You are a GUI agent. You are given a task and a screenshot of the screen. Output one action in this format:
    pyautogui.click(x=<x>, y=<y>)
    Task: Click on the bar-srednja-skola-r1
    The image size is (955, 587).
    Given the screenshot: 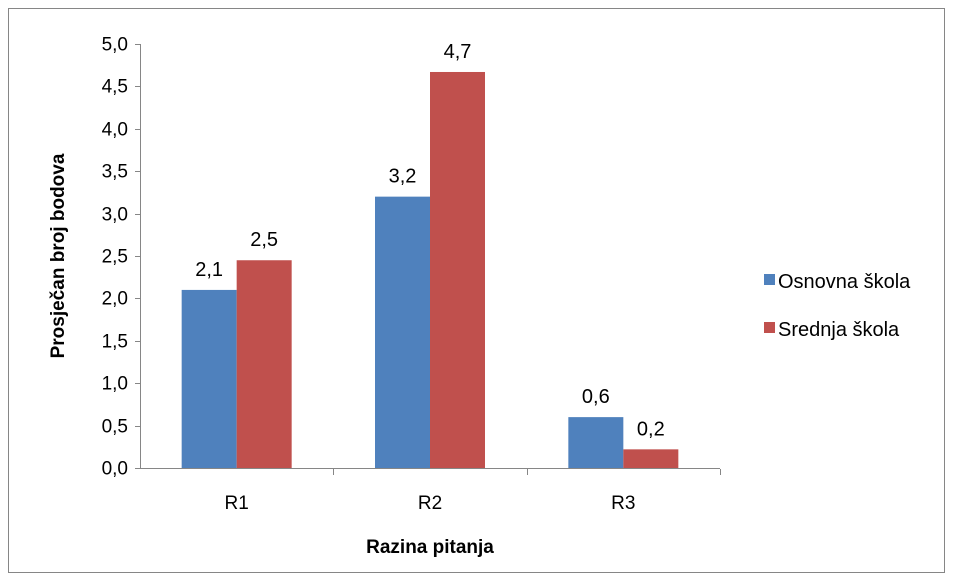 What is the action you would take?
    pyautogui.click(x=264, y=364)
    